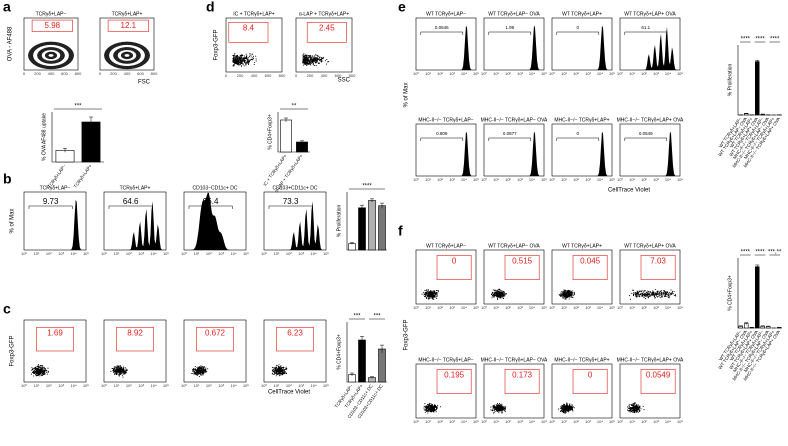 Image resolution: width=788 pixels, height=446 pixels. What do you see at coordinates (127, 44) in the screenshot?
I see `plot-frame` at bounding box center [127, 44].